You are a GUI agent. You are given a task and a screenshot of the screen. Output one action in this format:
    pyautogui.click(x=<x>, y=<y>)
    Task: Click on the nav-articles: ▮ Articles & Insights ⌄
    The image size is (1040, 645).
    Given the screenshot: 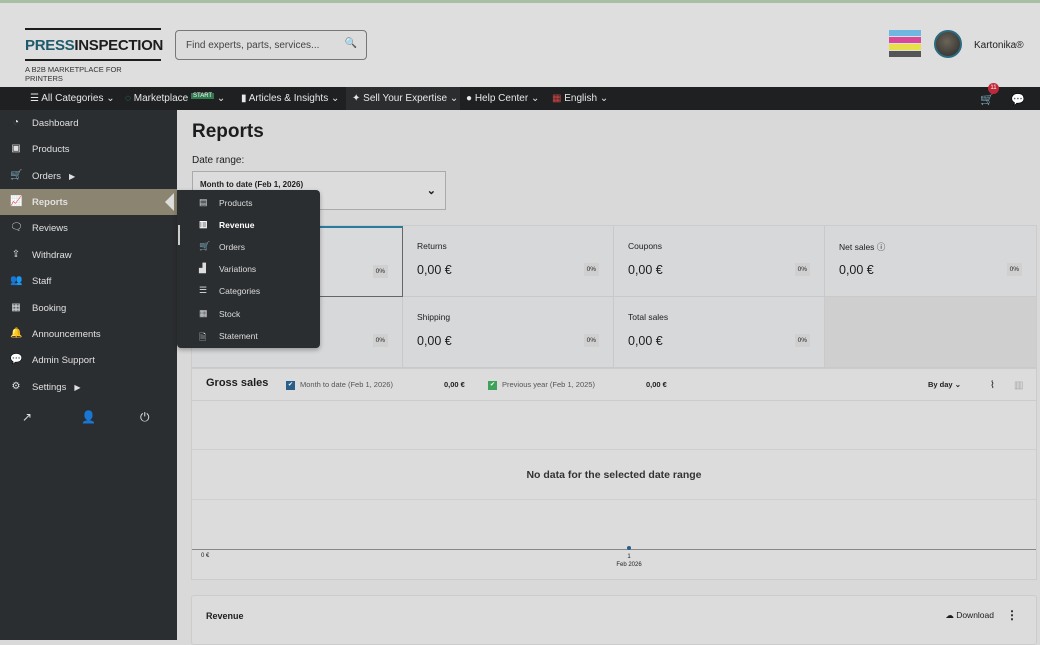 What is the action you would take?
    pyautogui.click(x=290, y=98)
    